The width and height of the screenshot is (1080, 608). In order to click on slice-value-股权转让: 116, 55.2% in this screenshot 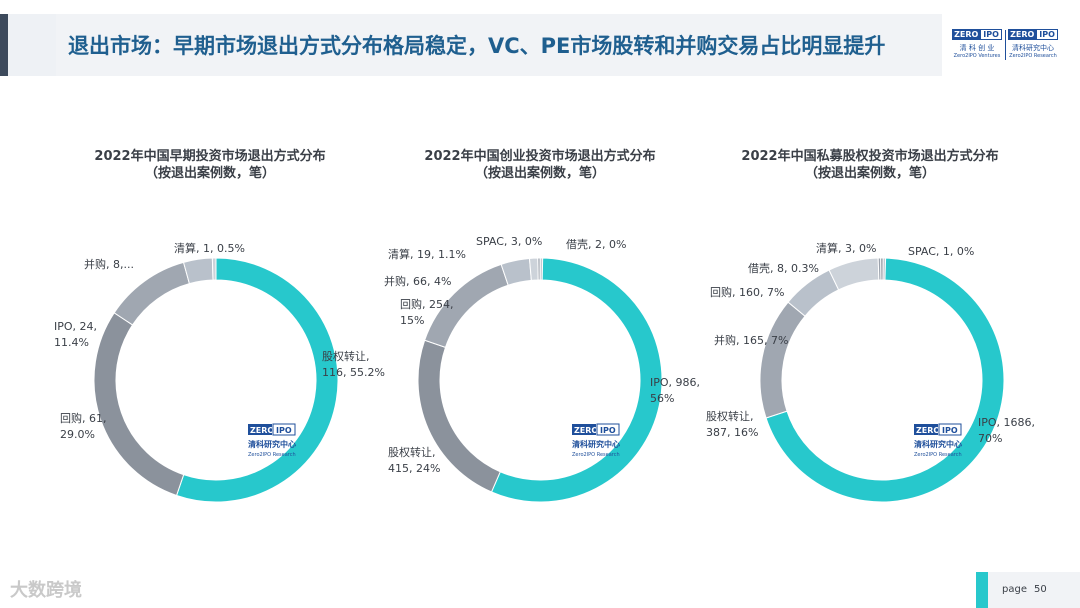, I will do `click(353, 372)`.